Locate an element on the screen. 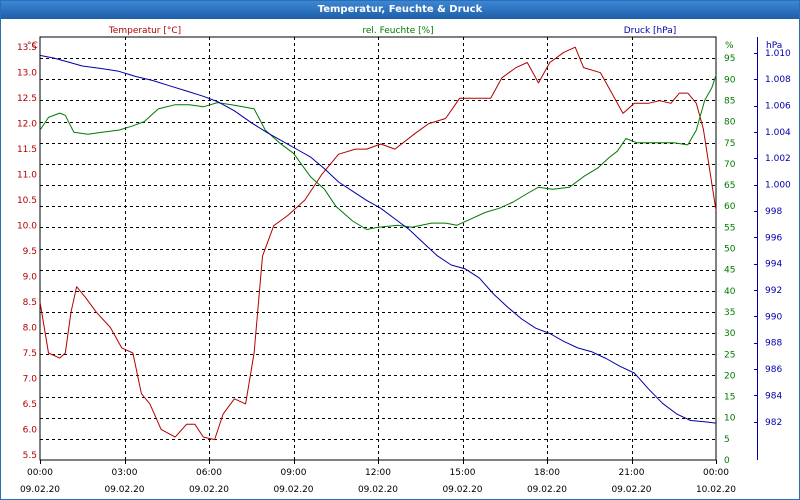  x-tick-time: 06:00 is located at coordinates (209, 473).